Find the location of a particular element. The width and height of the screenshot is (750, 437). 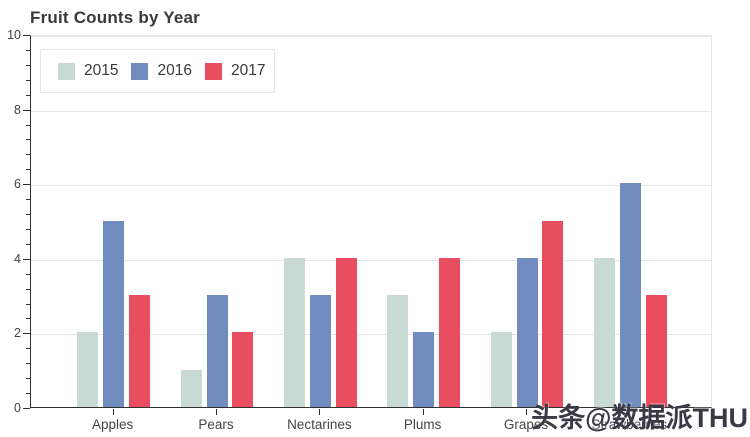

x-tick-strawberries is located at coordinates (630, 412).